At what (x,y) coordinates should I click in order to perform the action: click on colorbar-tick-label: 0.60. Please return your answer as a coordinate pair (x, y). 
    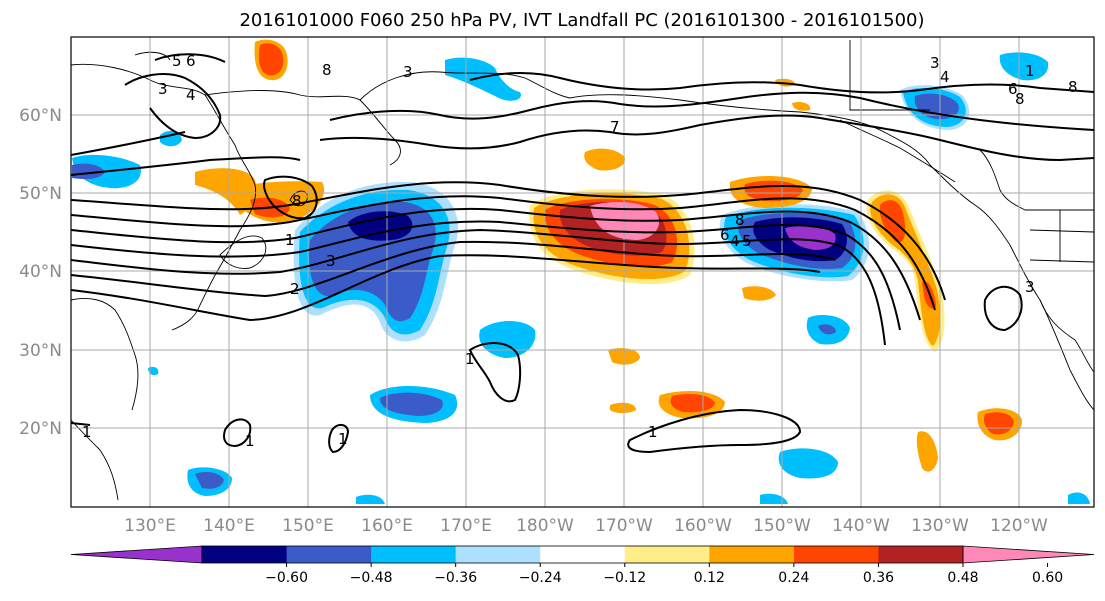
    Looking at the image, I should click on (1047, 578).